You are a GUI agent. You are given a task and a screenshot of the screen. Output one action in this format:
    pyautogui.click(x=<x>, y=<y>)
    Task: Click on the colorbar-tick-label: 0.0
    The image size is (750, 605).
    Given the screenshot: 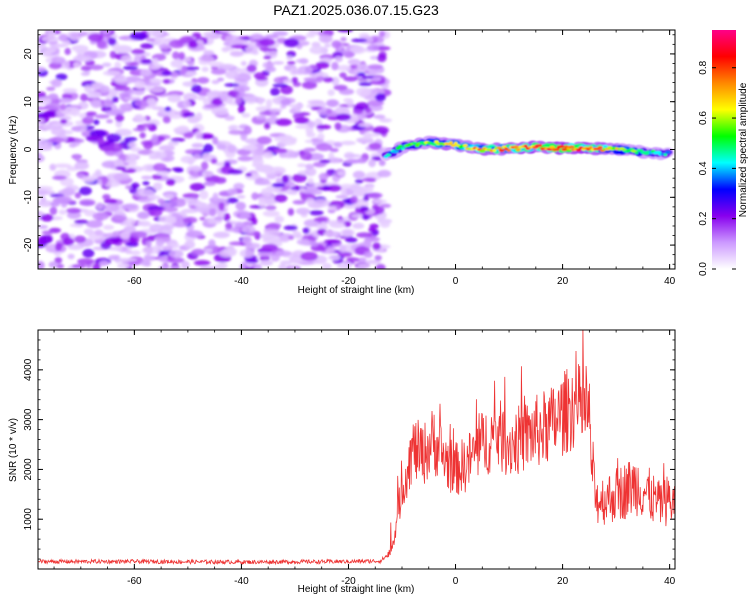 What is the action you would take?
    pyautogui.click(x=703, y=269)
    